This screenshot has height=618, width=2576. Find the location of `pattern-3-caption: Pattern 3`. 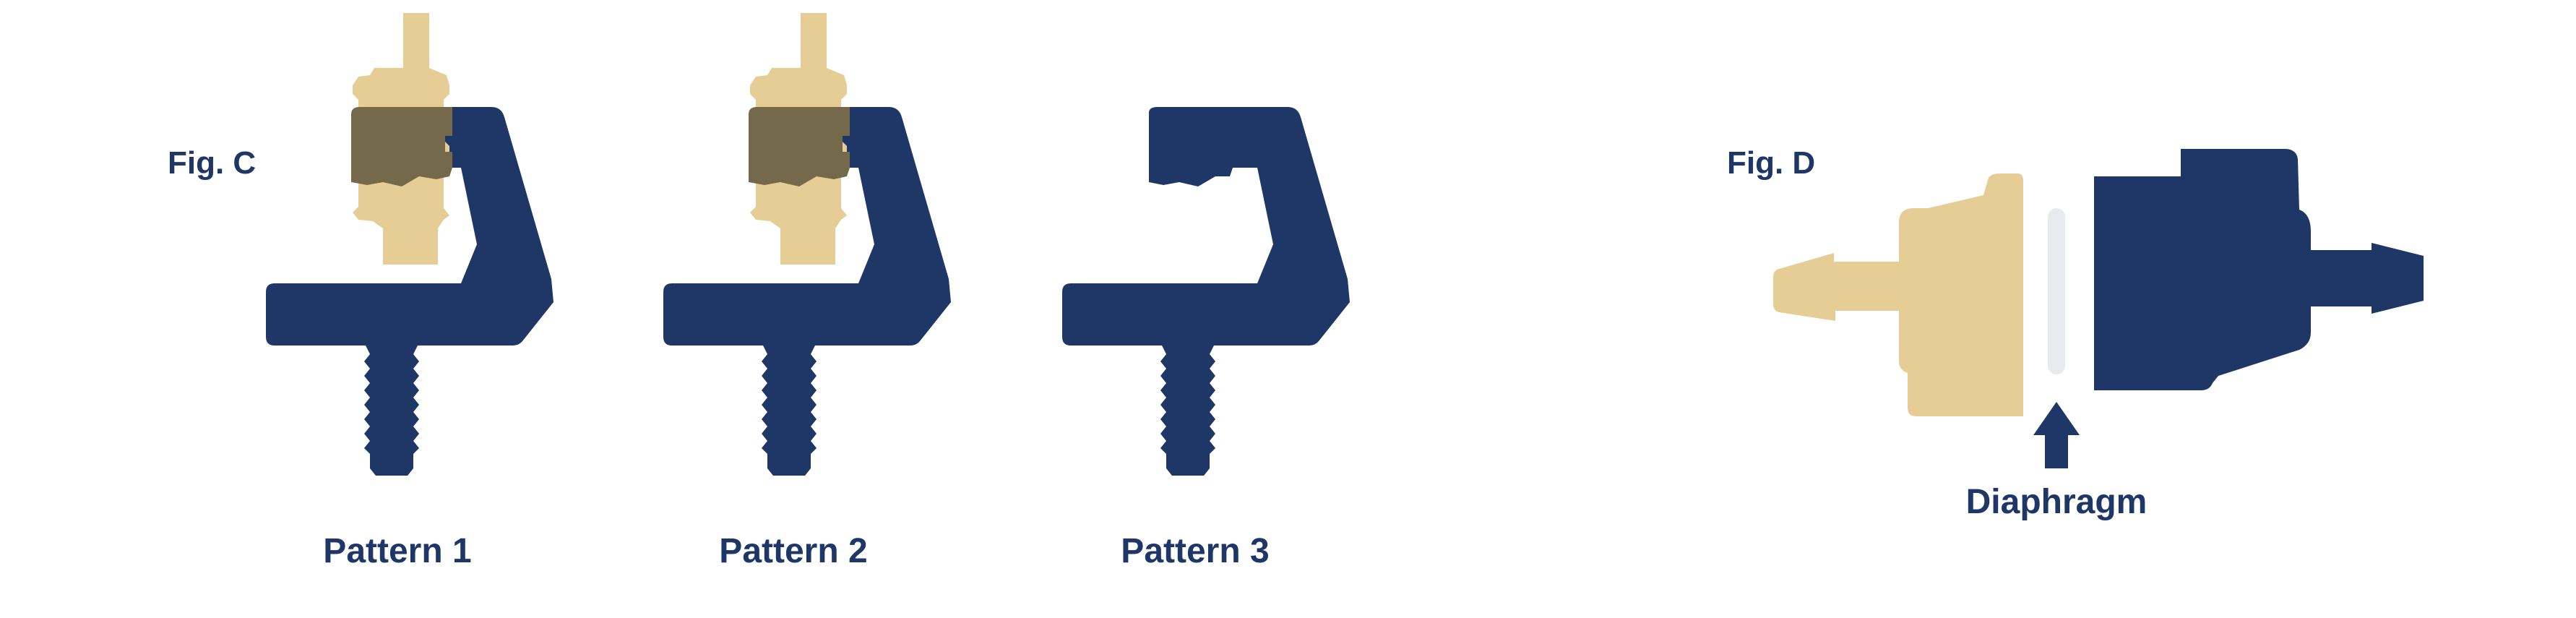

pattern-3-caption: Pattern 3 is located at coordinates (1195, 551).